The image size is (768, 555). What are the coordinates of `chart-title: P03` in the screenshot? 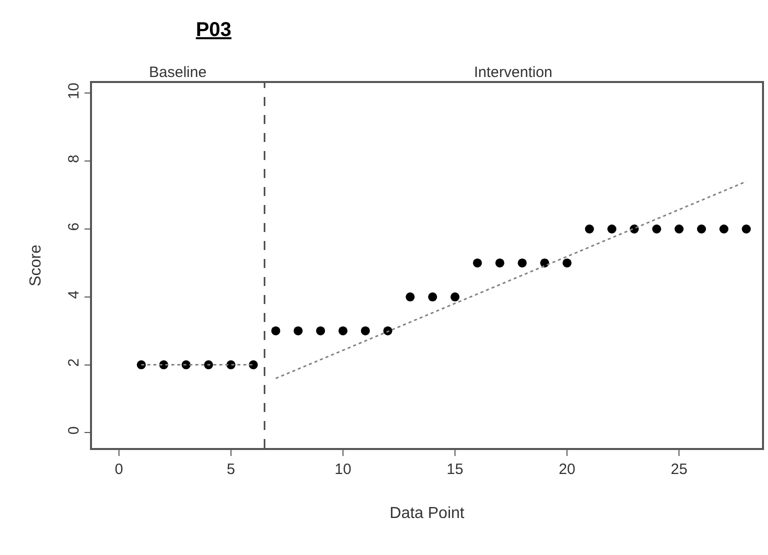 It's located at (214, 30).